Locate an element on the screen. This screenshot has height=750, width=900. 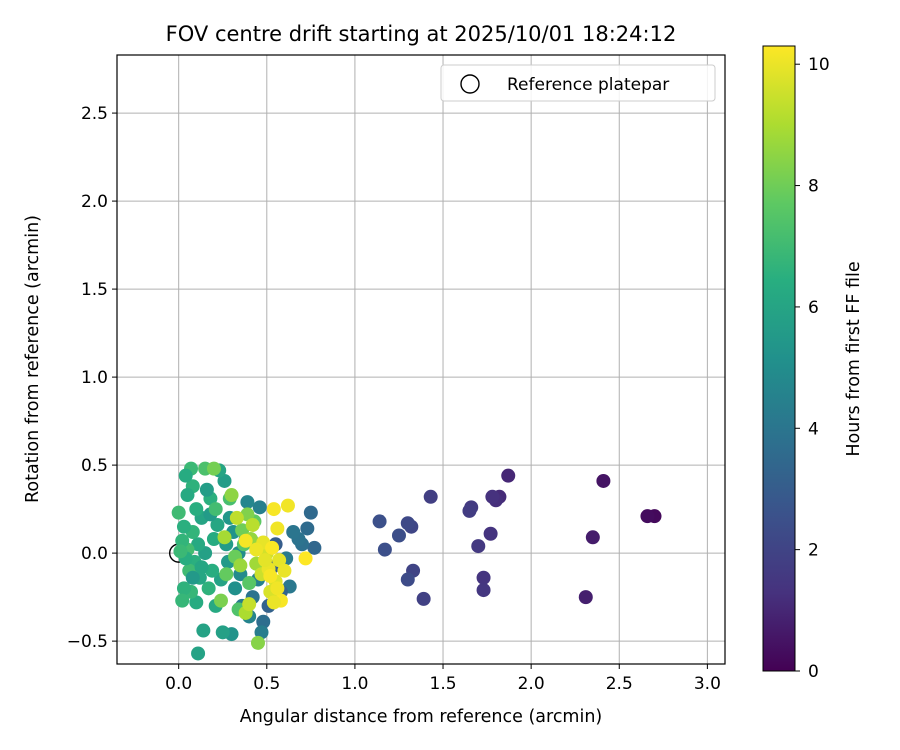
colorbar-tick-label: 6 is located at coordinates (813, 308).